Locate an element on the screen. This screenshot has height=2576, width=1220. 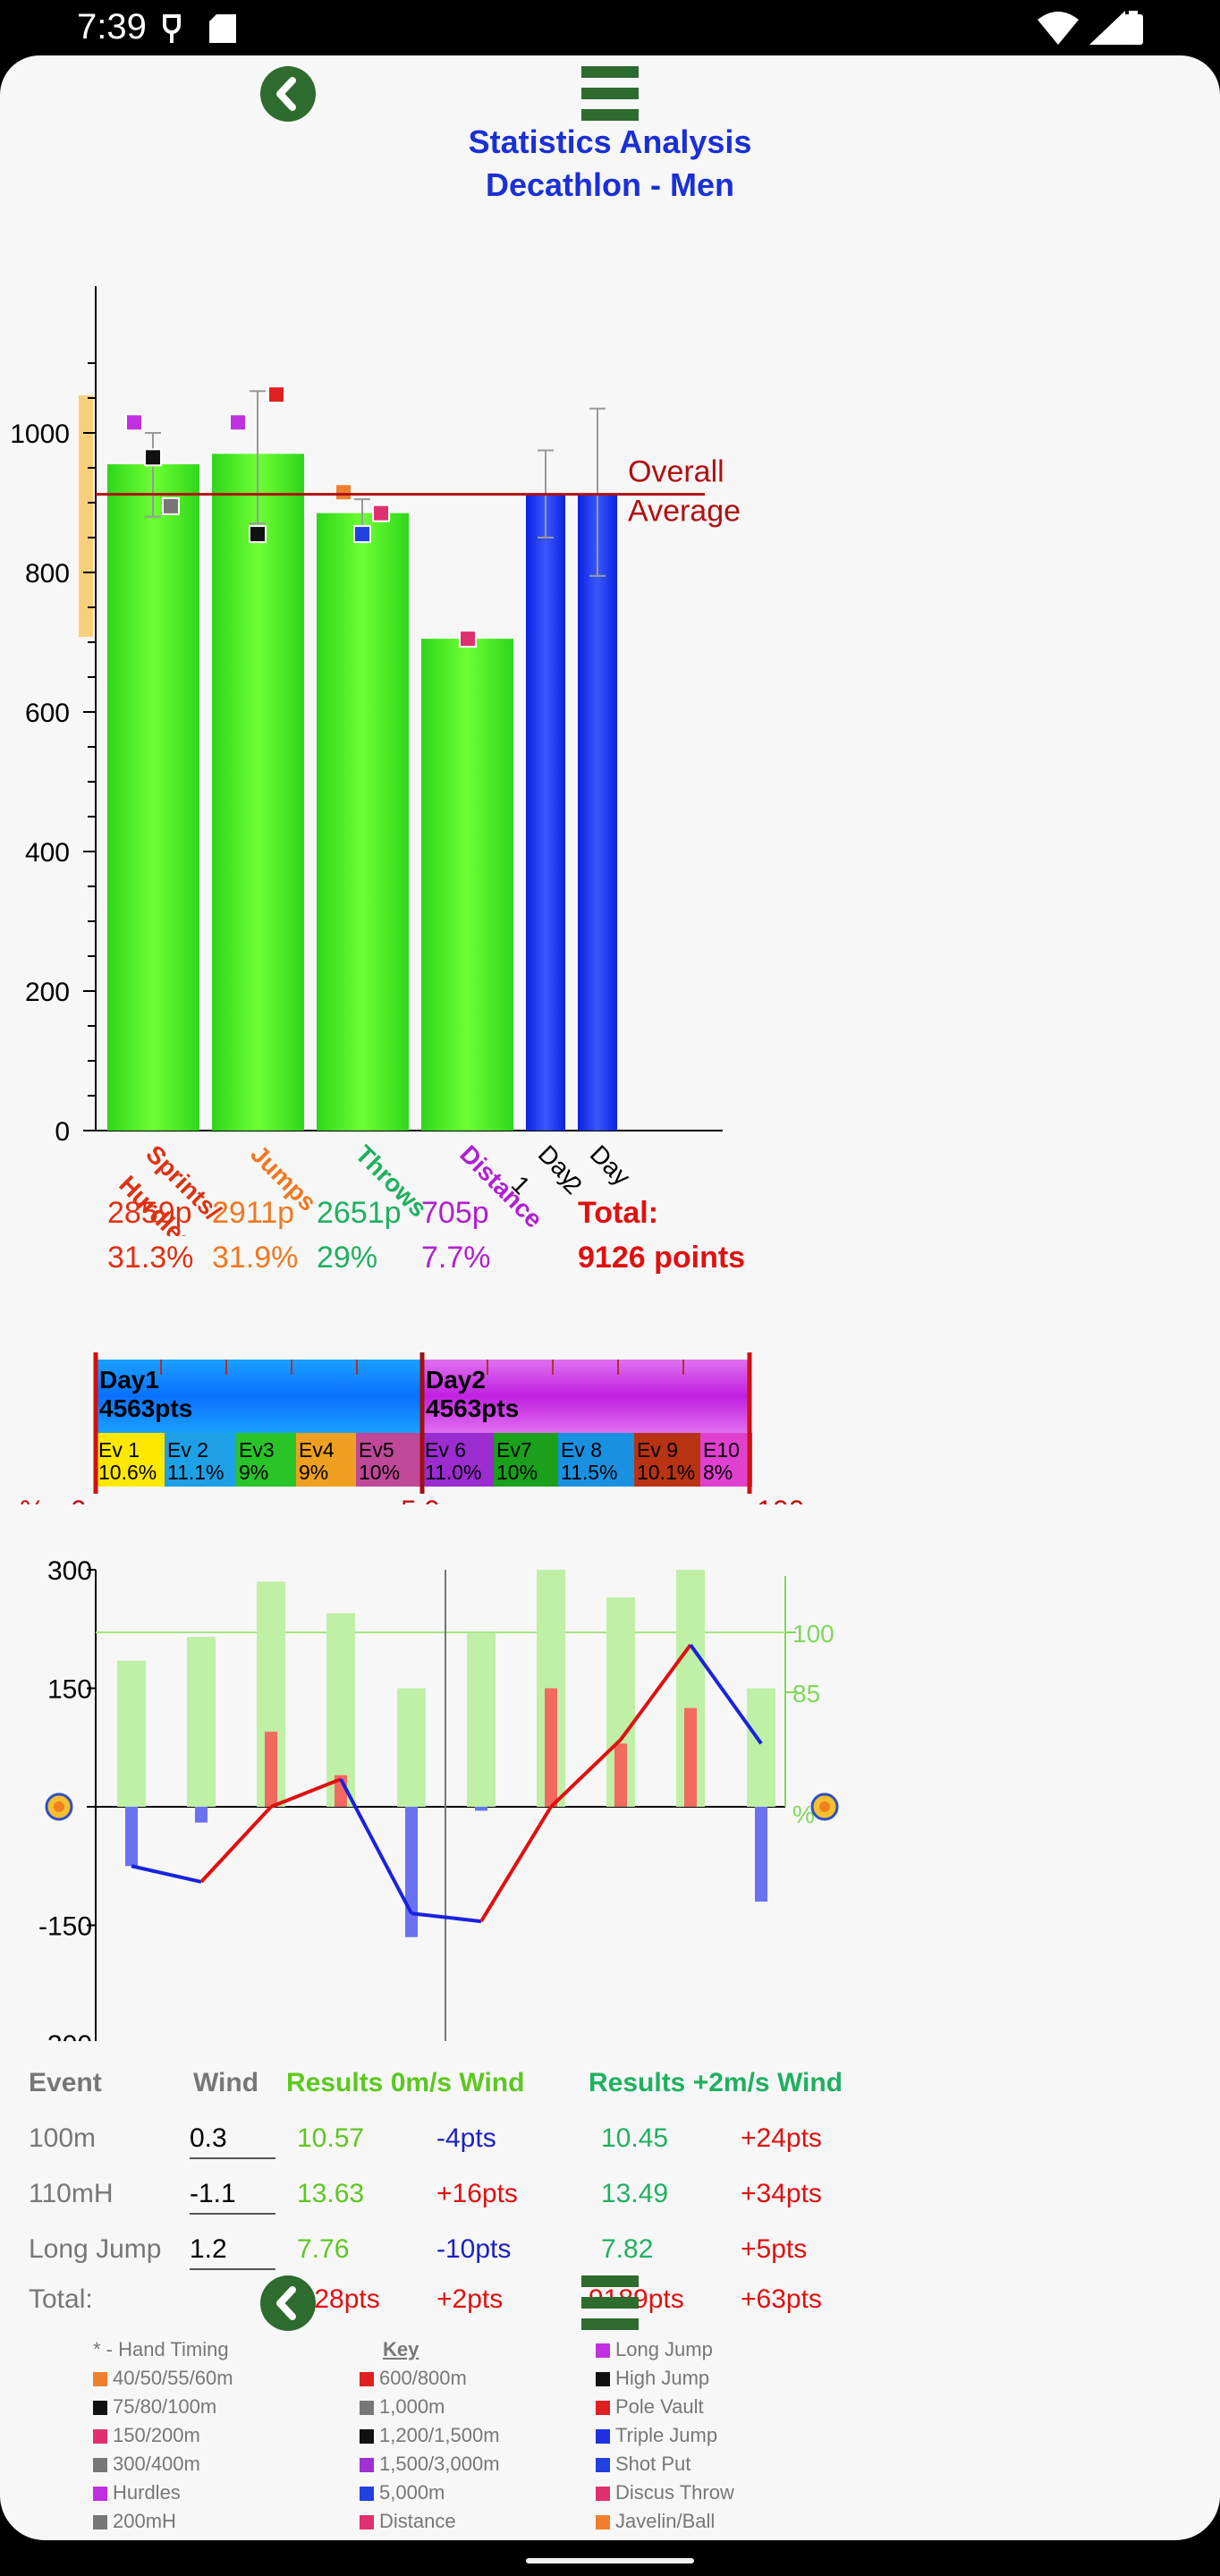
summary-percent: 29% is located at coordinates (347, 1258).